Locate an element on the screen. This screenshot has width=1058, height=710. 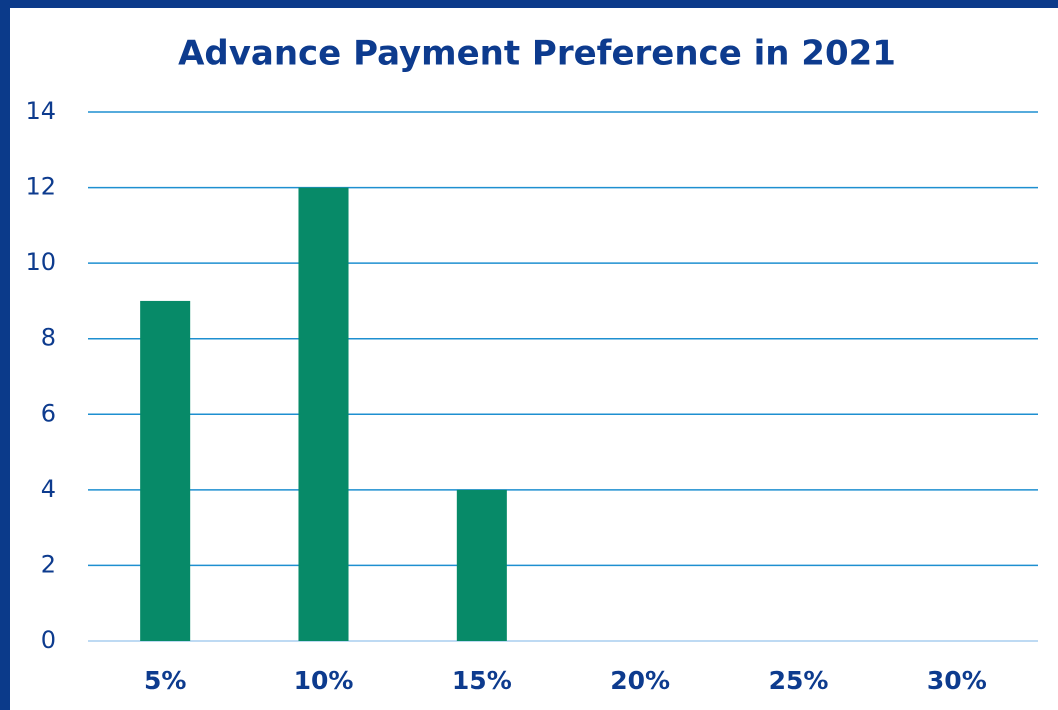
chart-title: Advance Payment Preference in 2021 is located at coordinates (537, 54).